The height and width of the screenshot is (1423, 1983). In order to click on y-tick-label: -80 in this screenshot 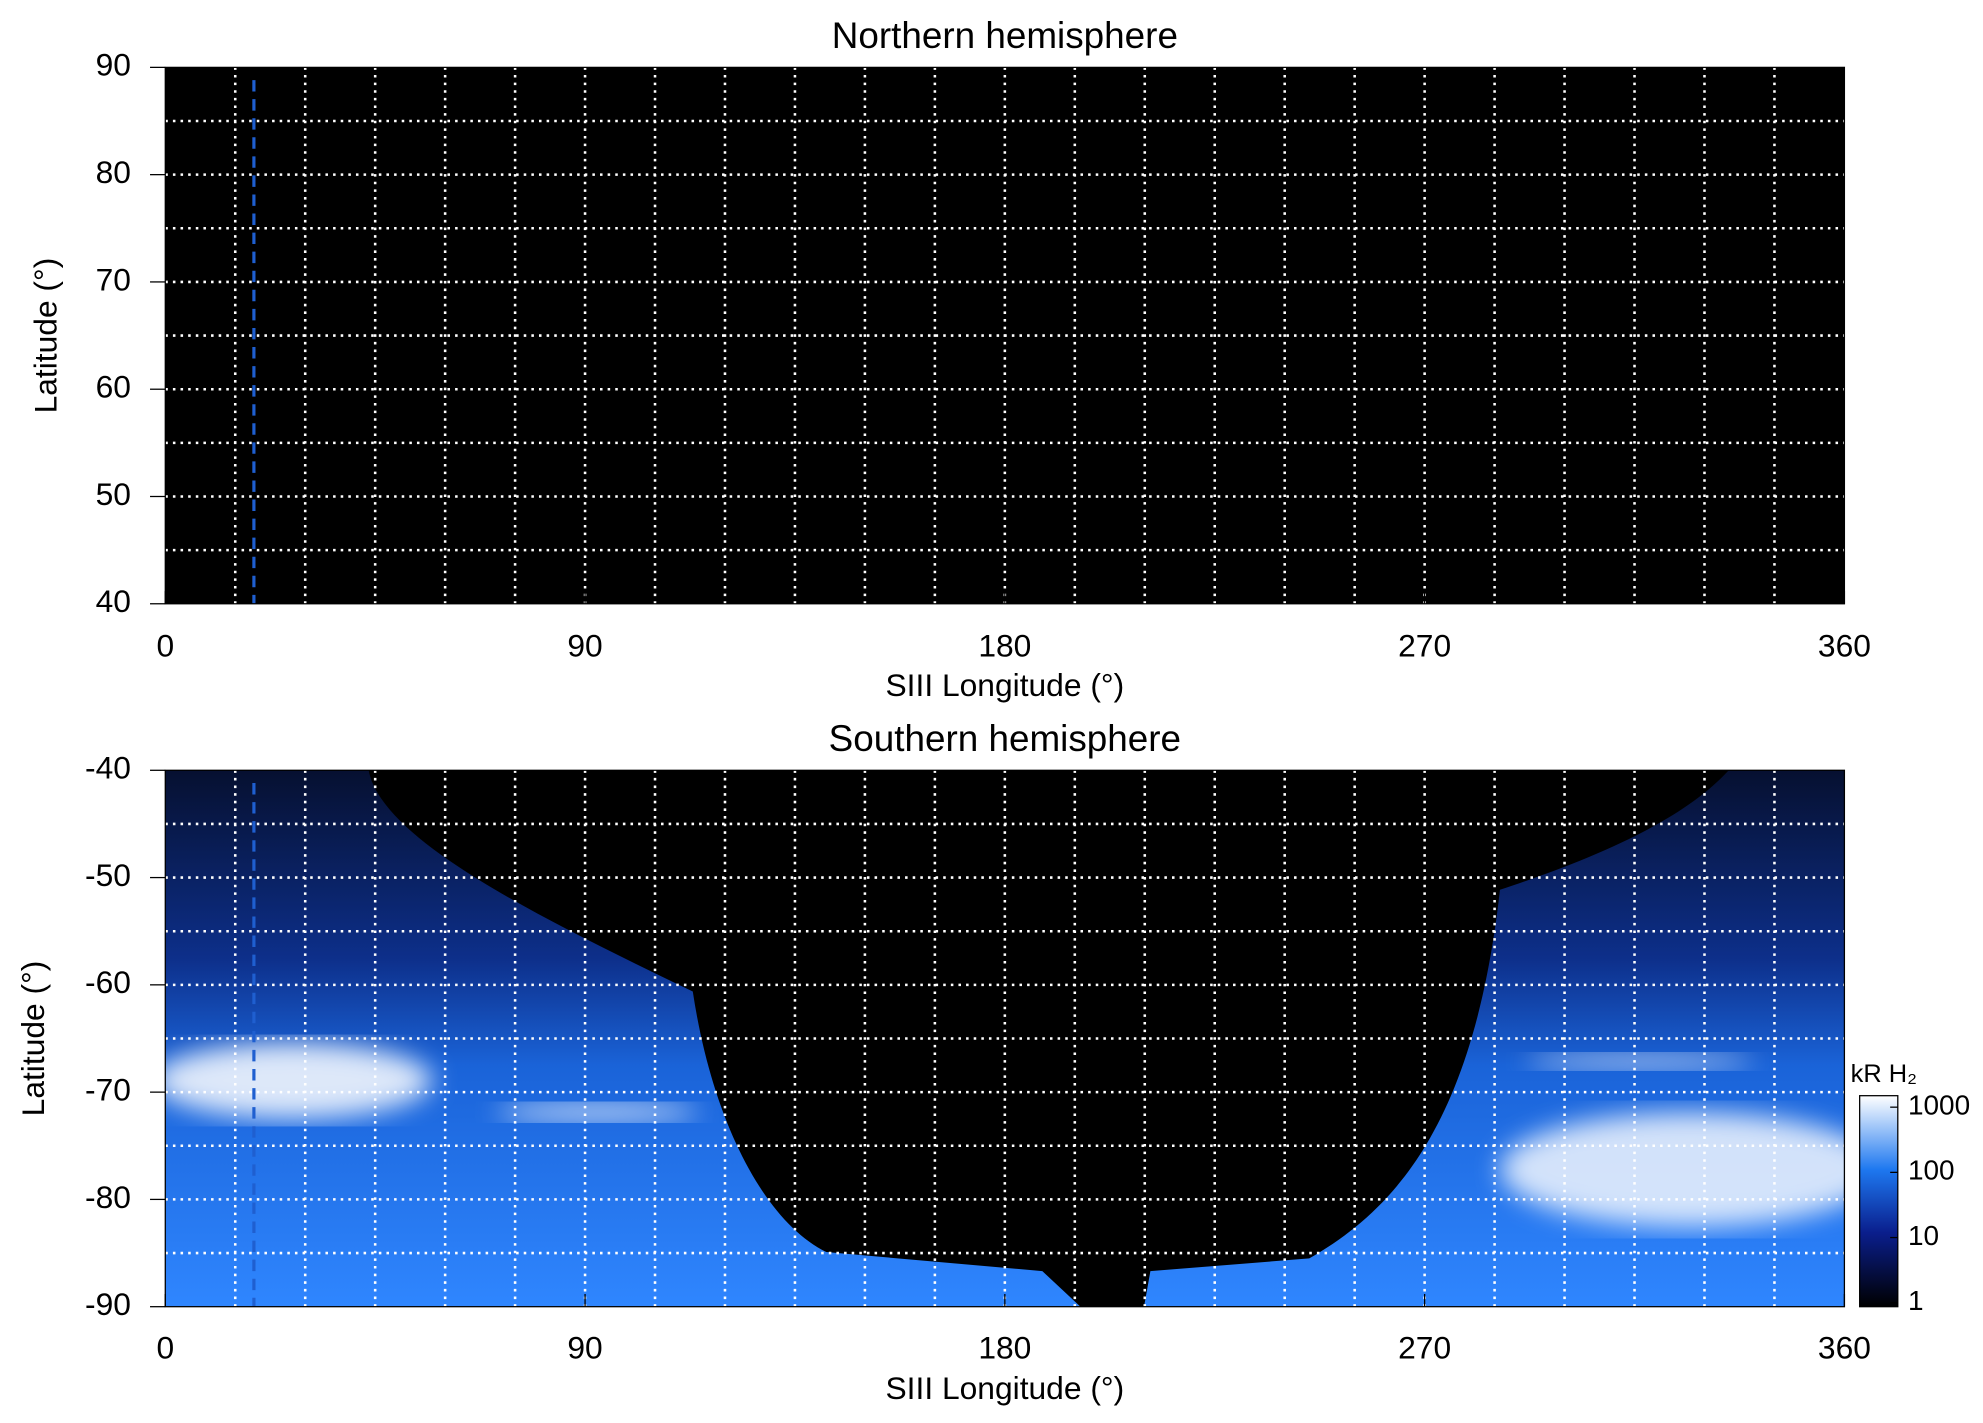, I will do `click(108, 1197)`.